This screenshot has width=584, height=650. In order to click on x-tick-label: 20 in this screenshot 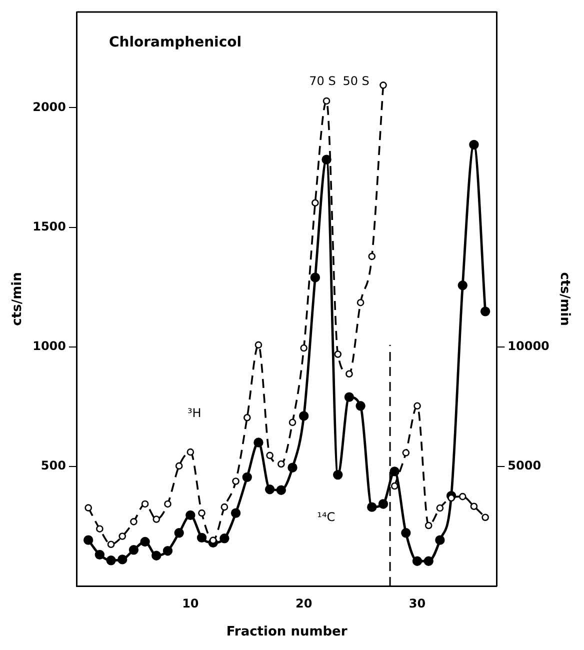, I will do `click(303, 603)`.